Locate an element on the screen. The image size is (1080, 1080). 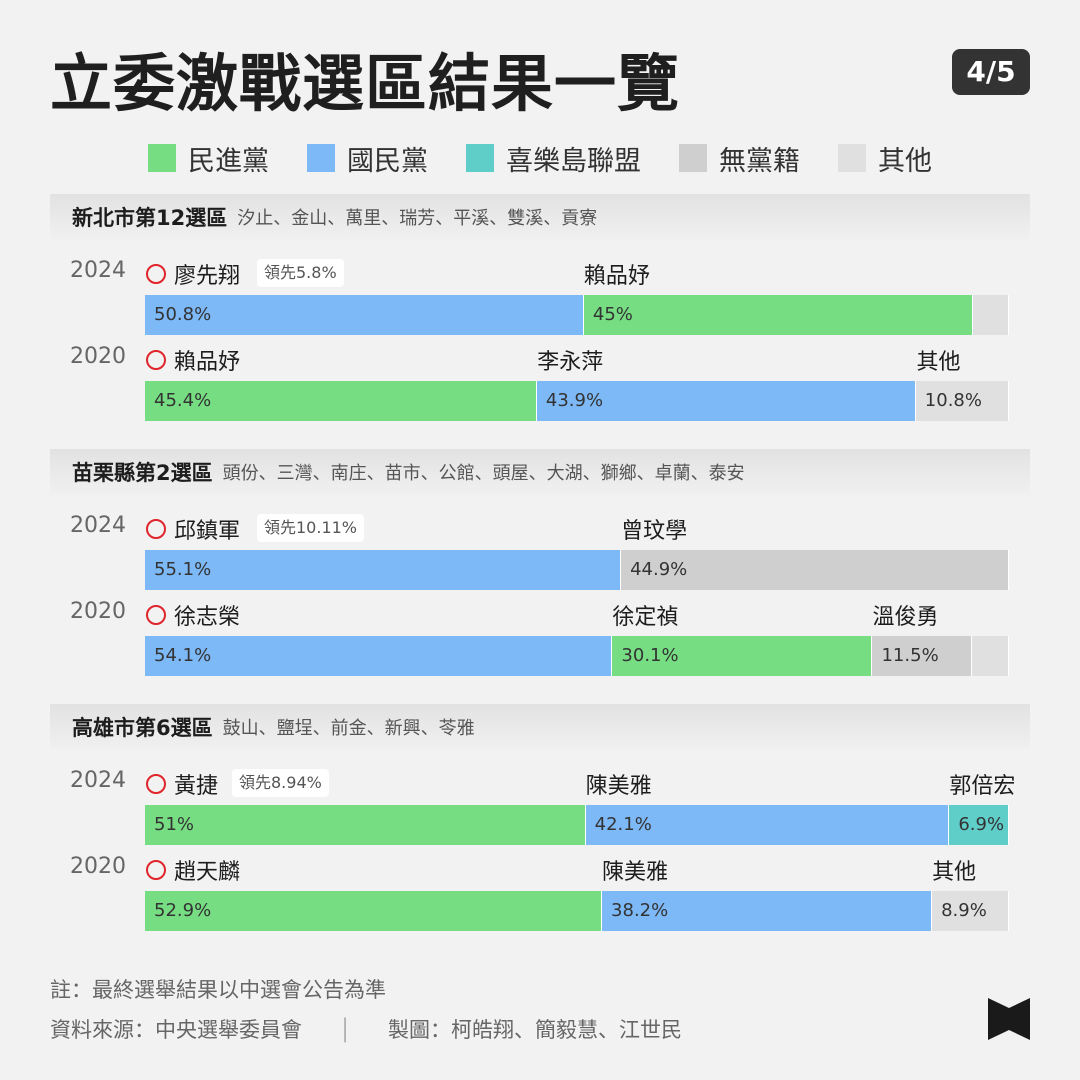
candidate-label: 李永萍 is located at coordinates (570, 362).